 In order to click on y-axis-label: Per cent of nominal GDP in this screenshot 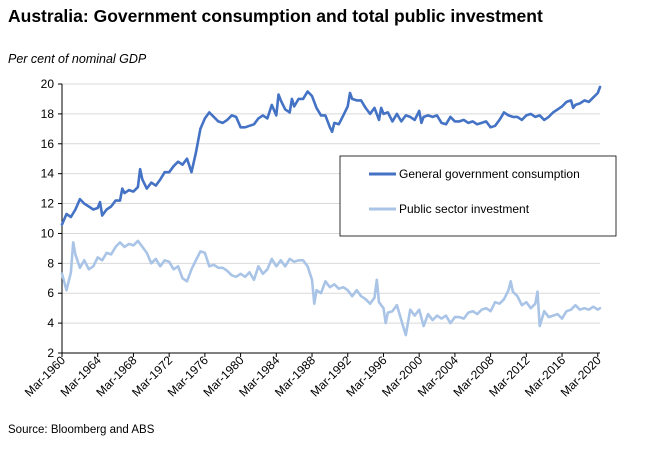, I will do `click(77, 59)`.